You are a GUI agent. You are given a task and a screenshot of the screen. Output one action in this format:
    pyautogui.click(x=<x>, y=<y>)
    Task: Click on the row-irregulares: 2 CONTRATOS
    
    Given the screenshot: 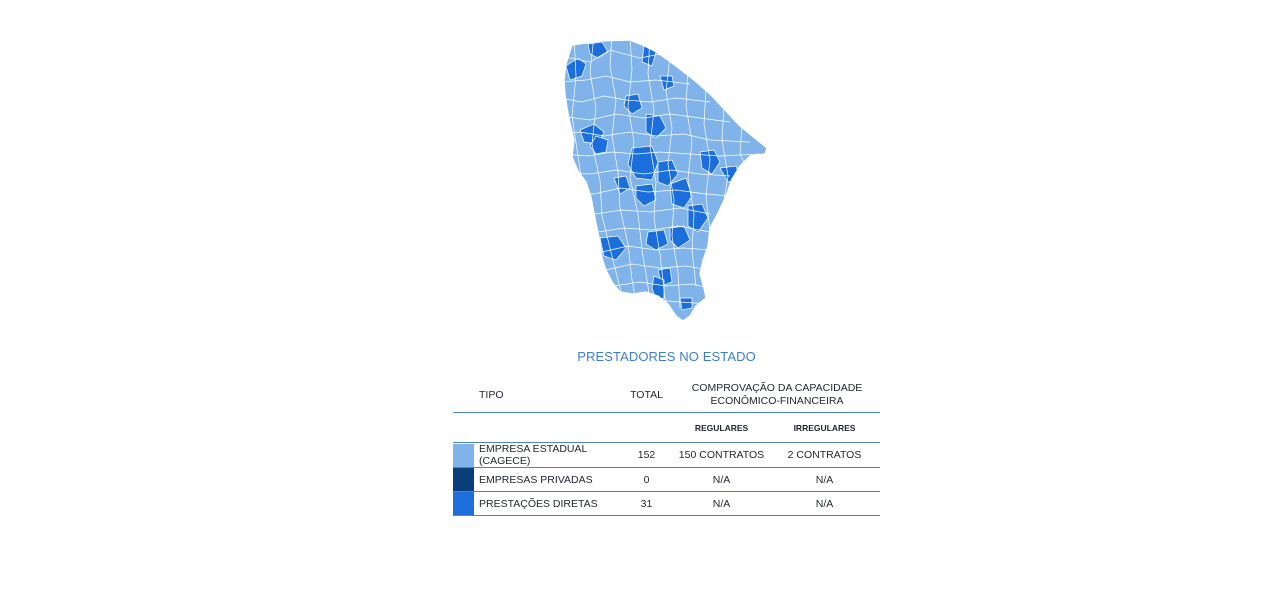 What is the action you would take?
    pyautogui.click(x=824, y=455)
    